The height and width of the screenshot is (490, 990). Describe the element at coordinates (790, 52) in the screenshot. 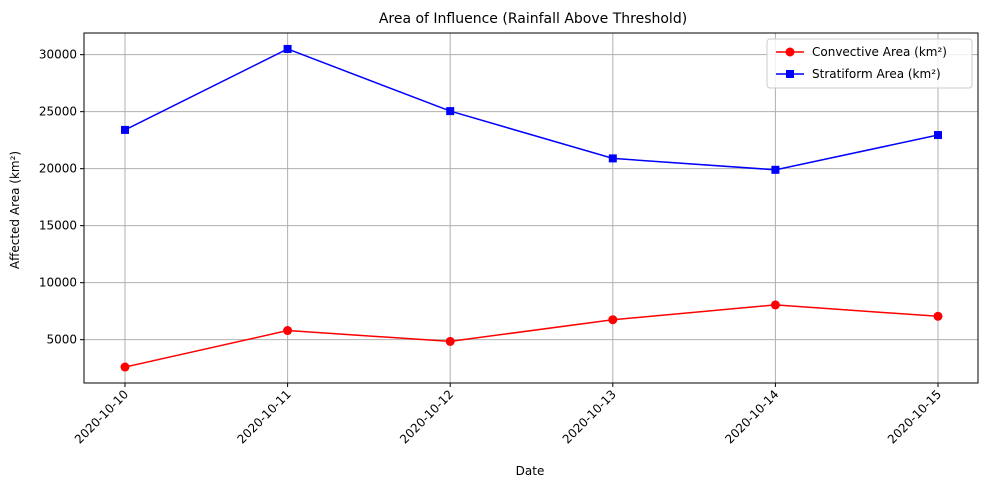

I see `legend-marker-convective` at that location.